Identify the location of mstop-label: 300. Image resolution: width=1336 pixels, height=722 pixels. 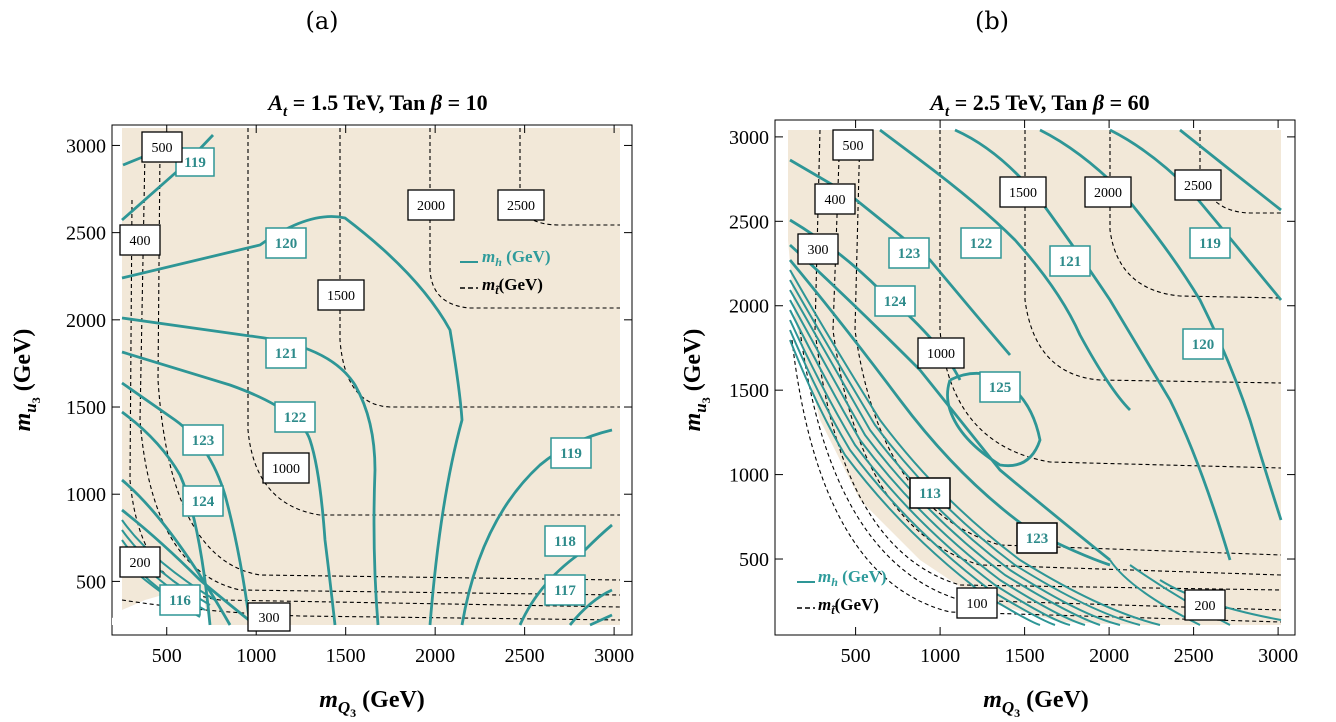
(818, 250).